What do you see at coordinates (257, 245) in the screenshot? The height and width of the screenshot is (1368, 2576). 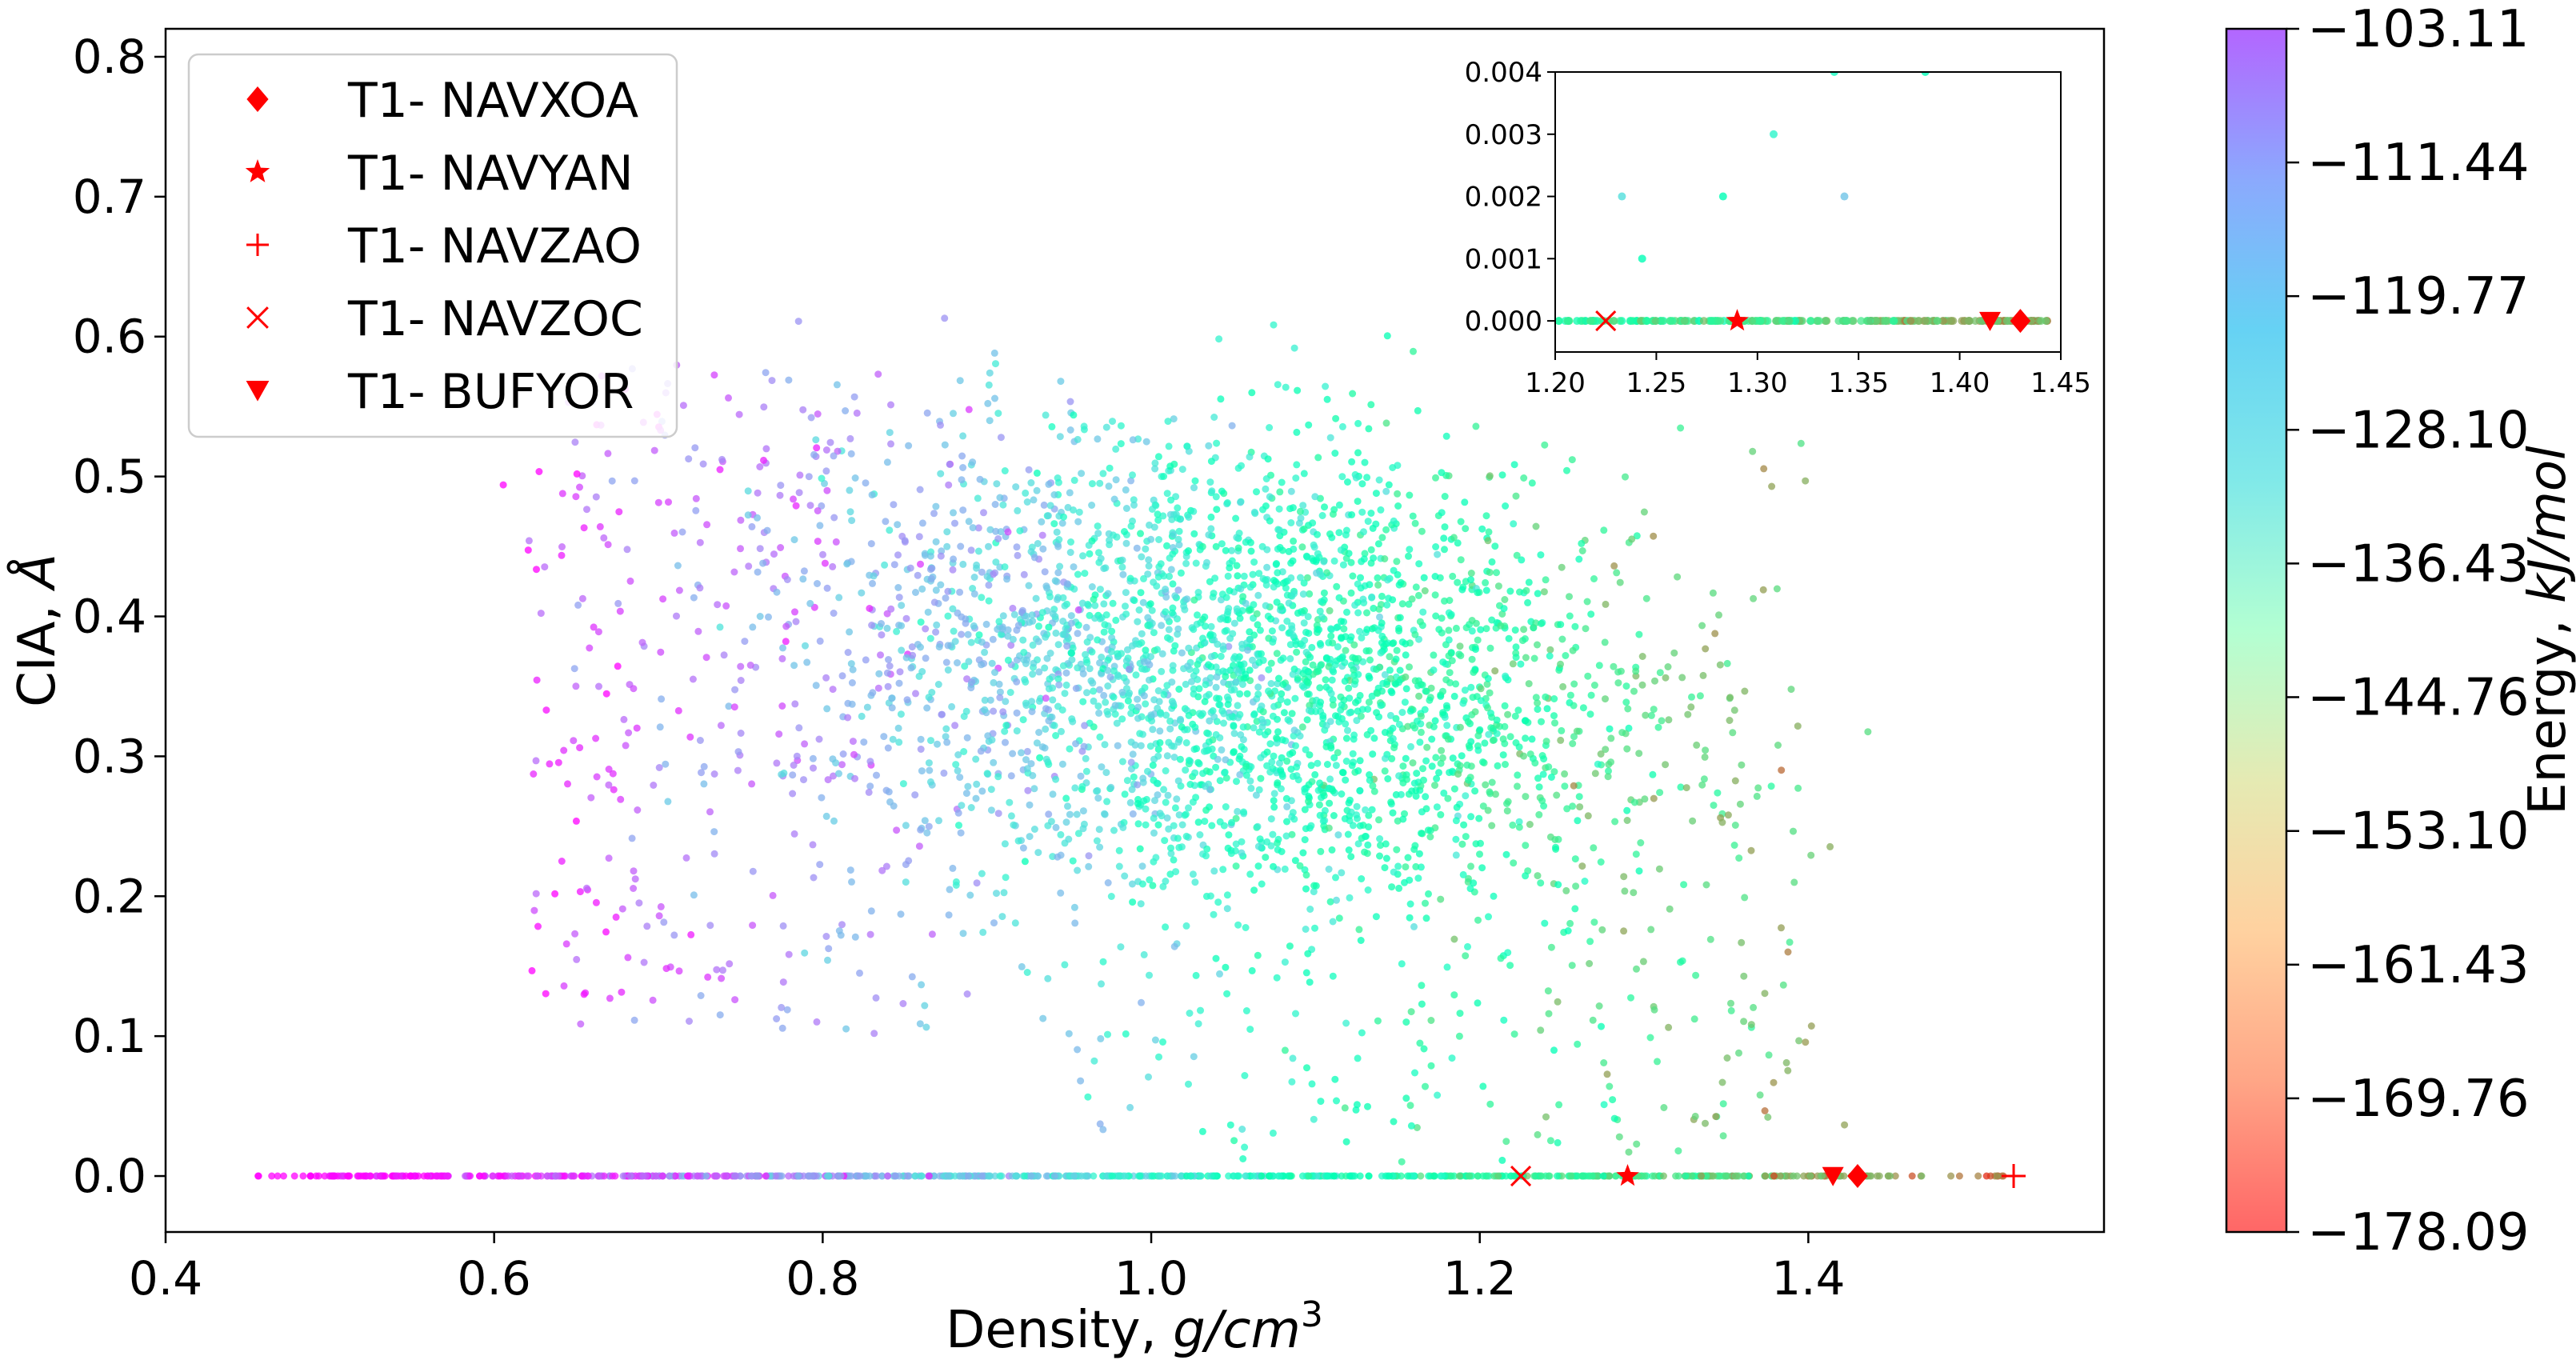 I see `legend-marker-t1-navzao` at bounding box center [257, 245].